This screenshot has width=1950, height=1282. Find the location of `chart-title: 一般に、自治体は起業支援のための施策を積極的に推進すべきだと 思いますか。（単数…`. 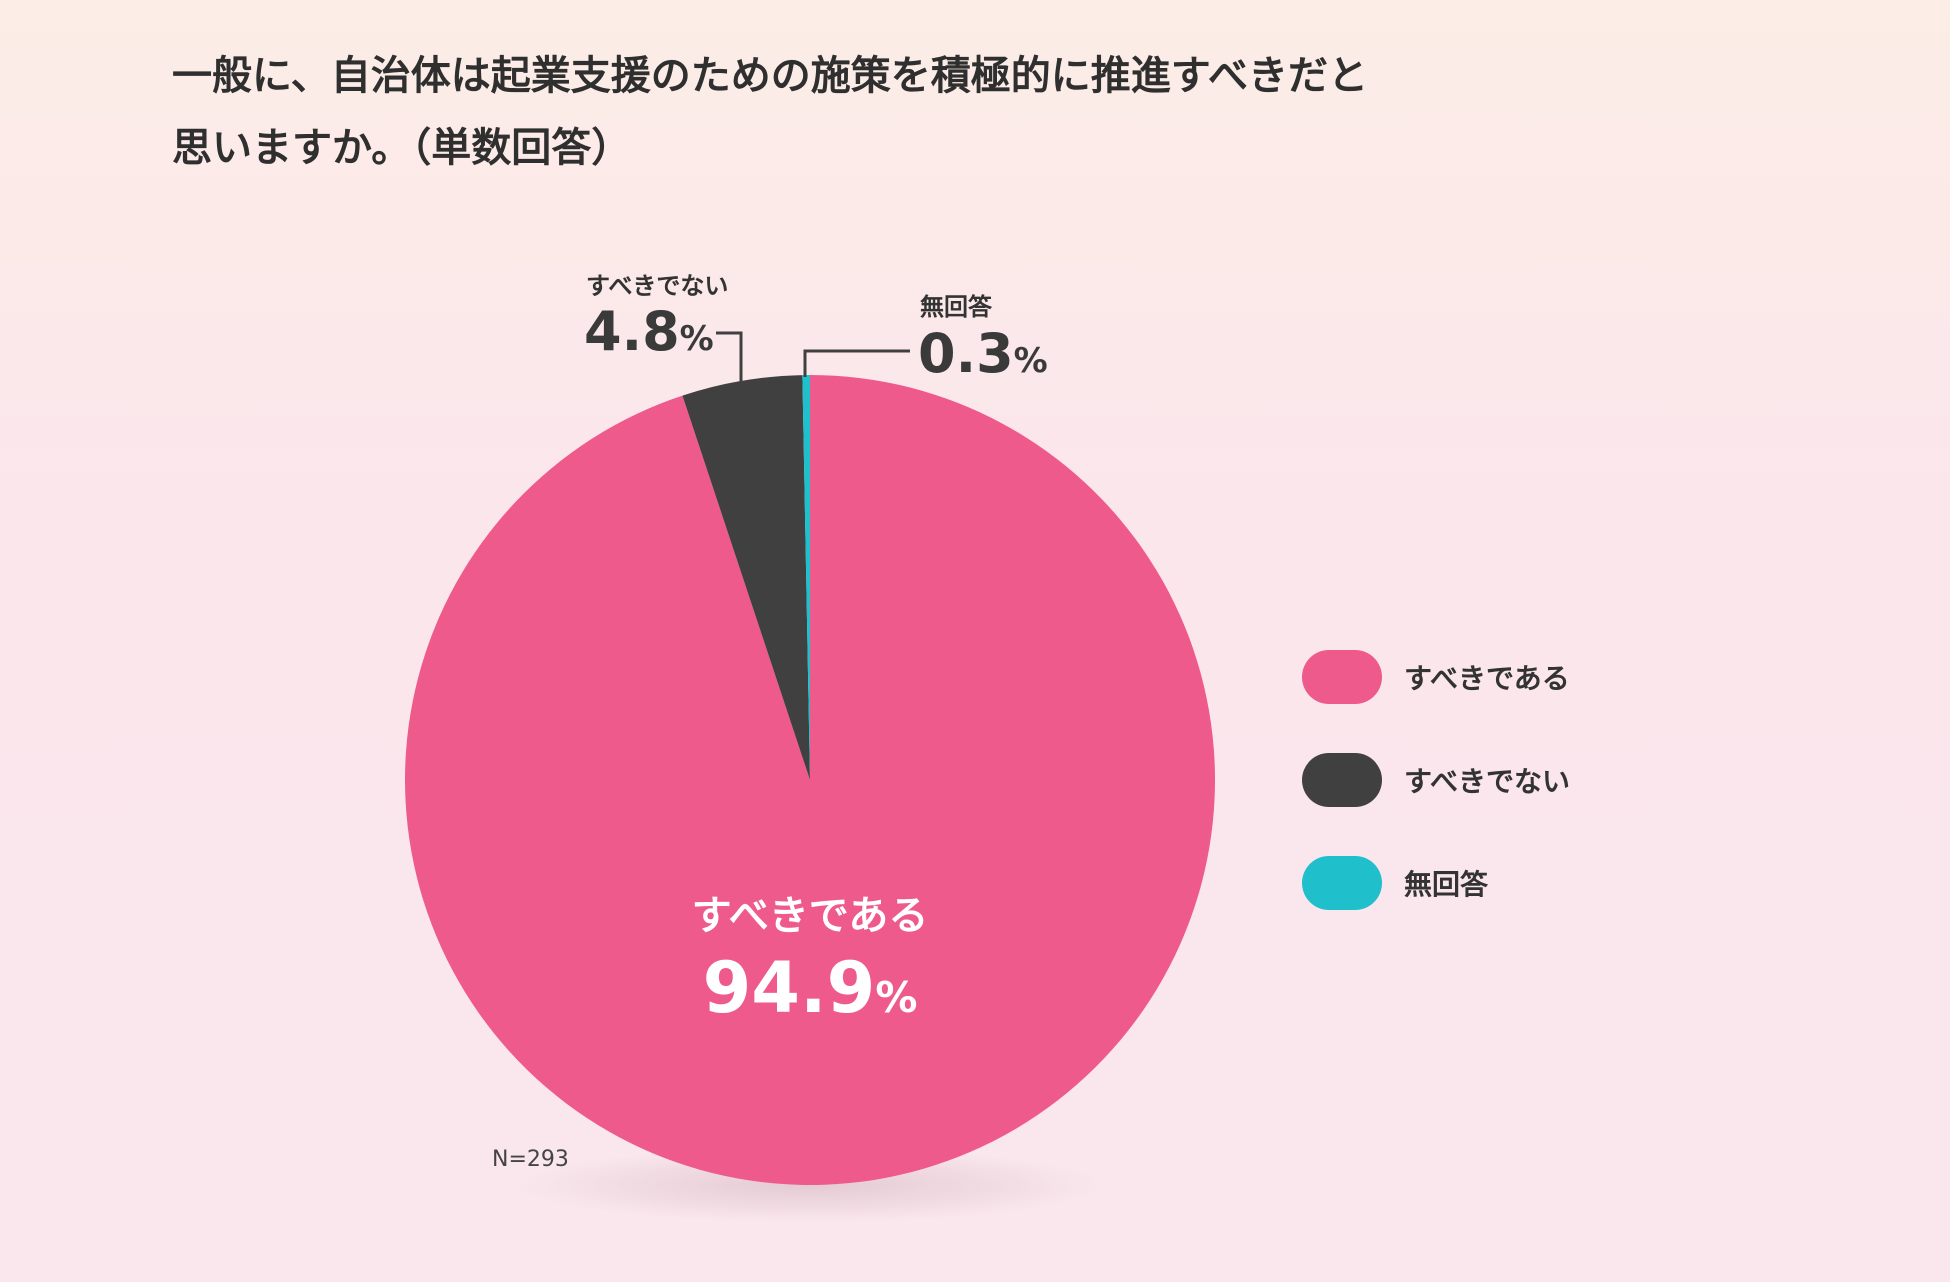

chart-title: 一般に、自治体は起業支援のための施策を積極的に推進すべきだと 思いますか。（単数… is located at coordinates (872, 112).